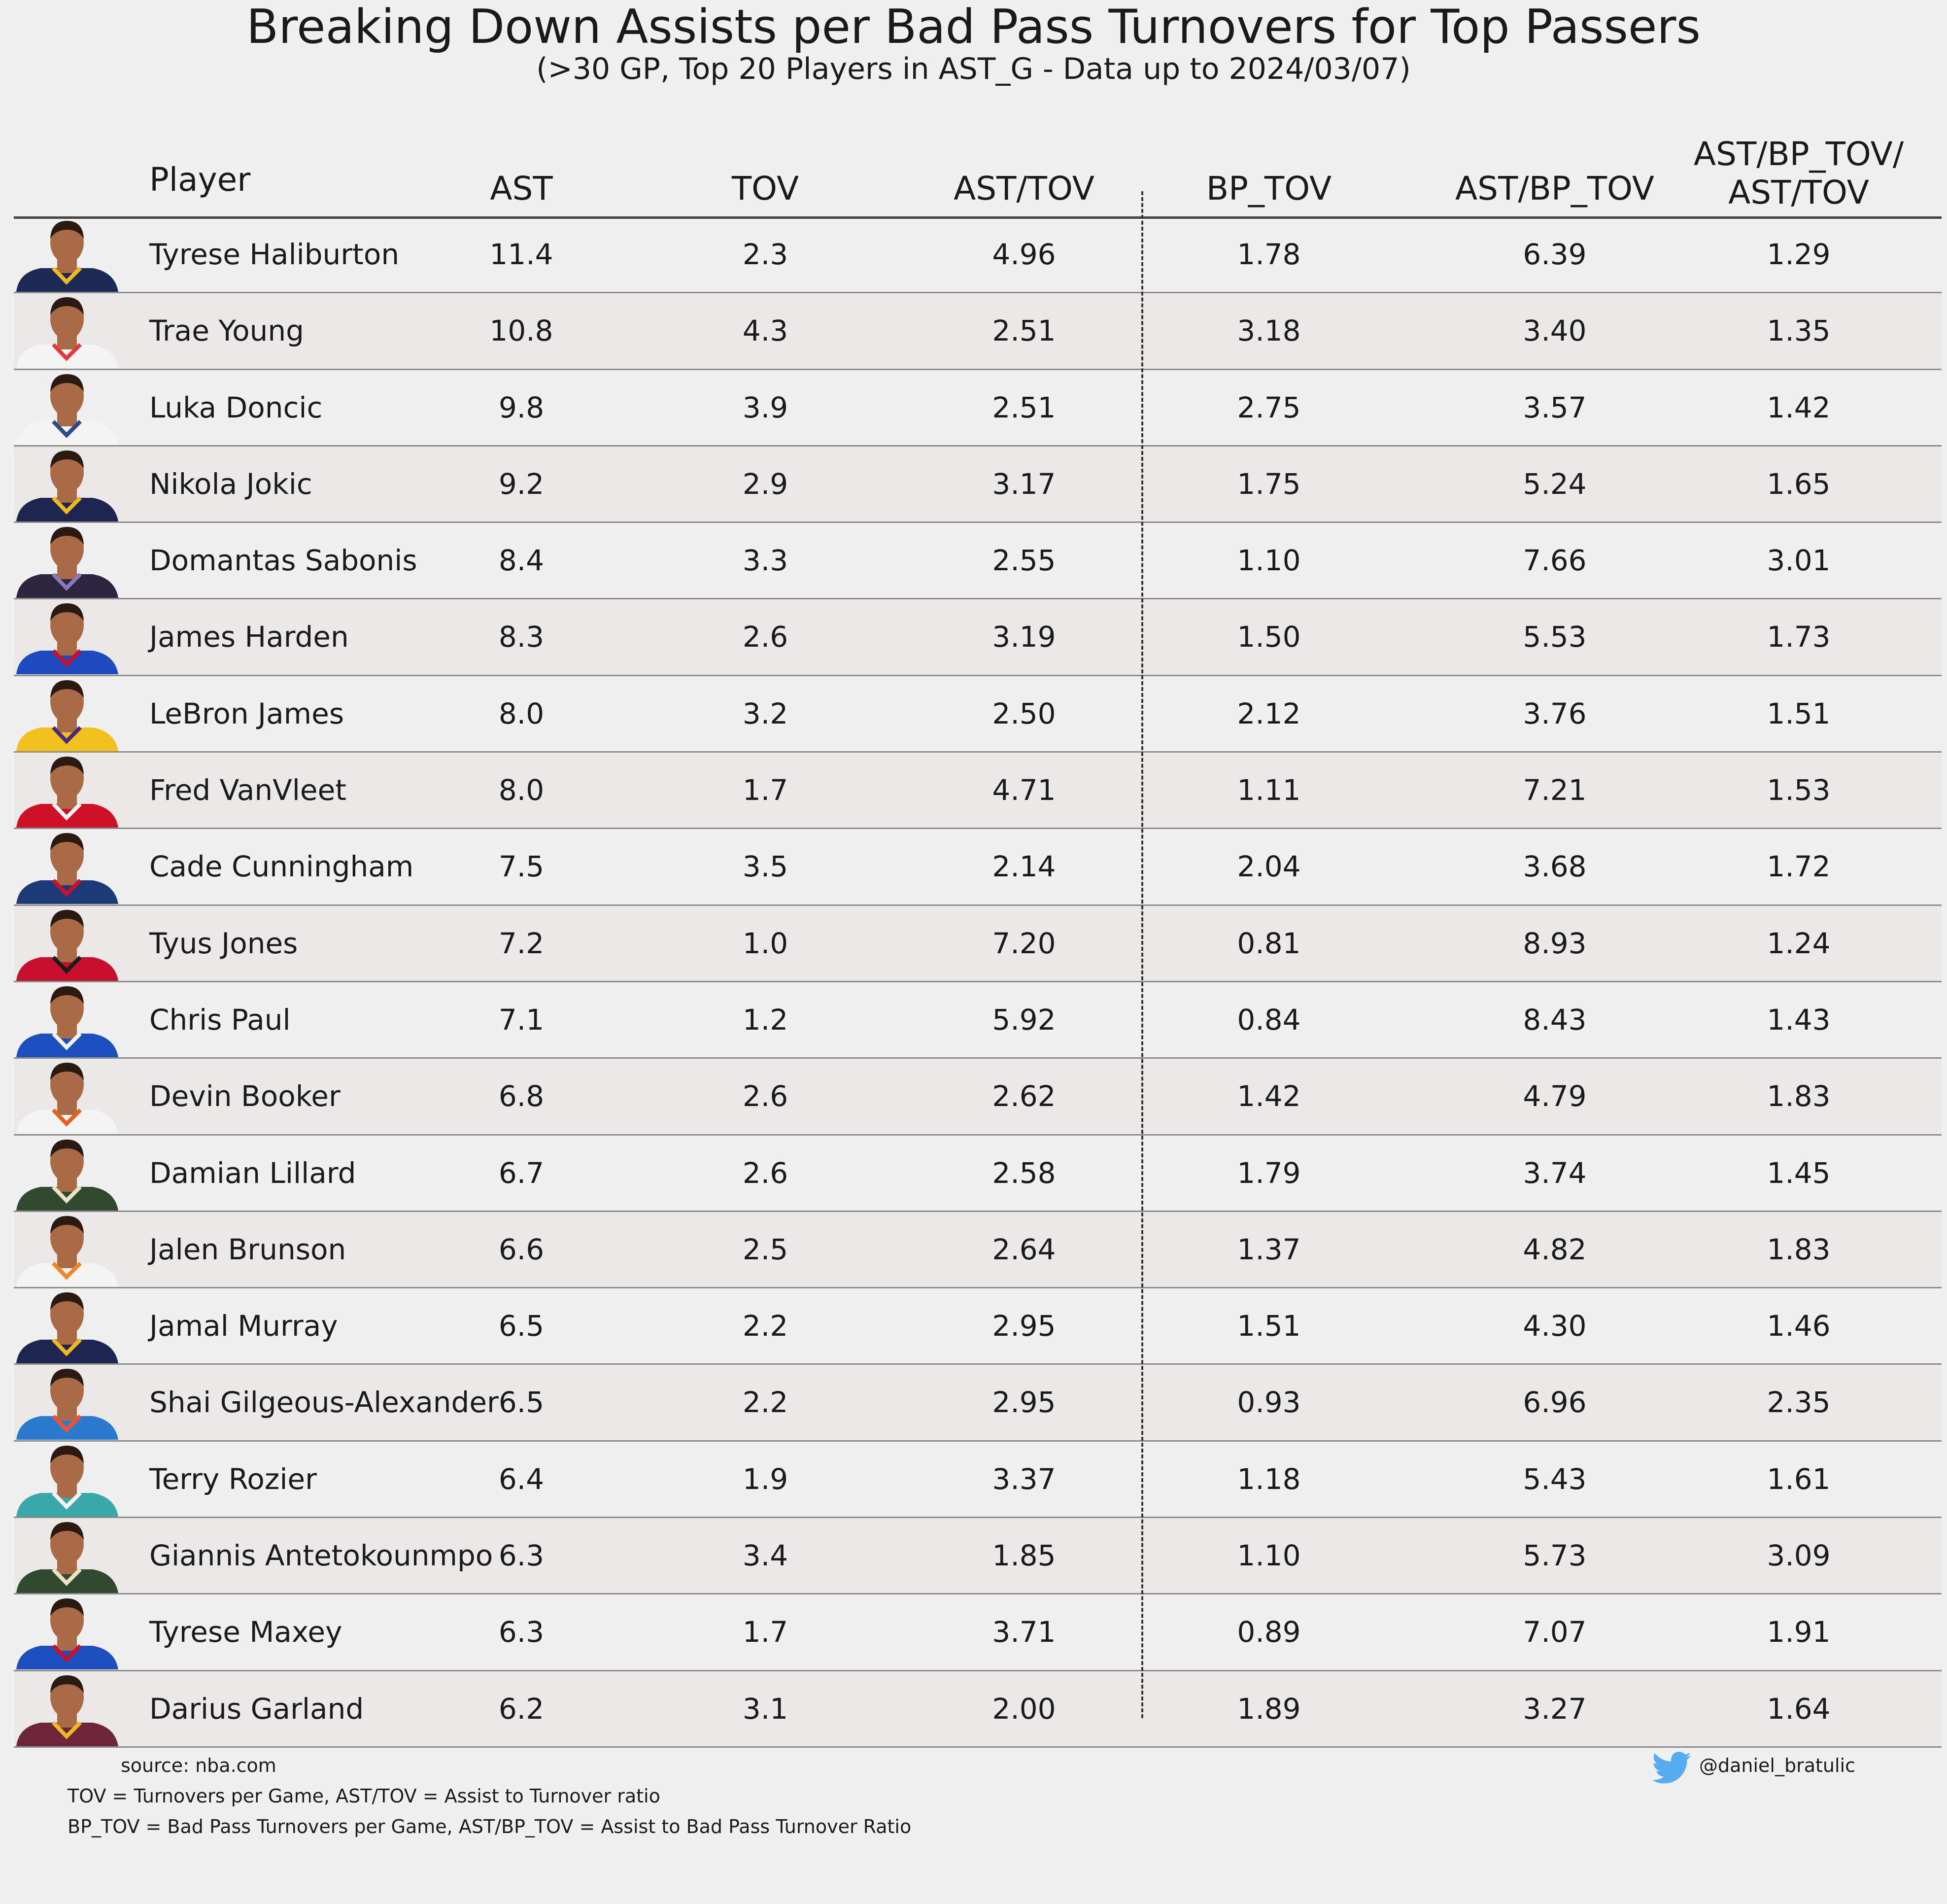 Image resolution: width=1947 pixels, height=1904 pixels. I want to click on table-row: James Harden 8.3 2.6 3.19 1.50 5.53 1.73, so click(978, 638).